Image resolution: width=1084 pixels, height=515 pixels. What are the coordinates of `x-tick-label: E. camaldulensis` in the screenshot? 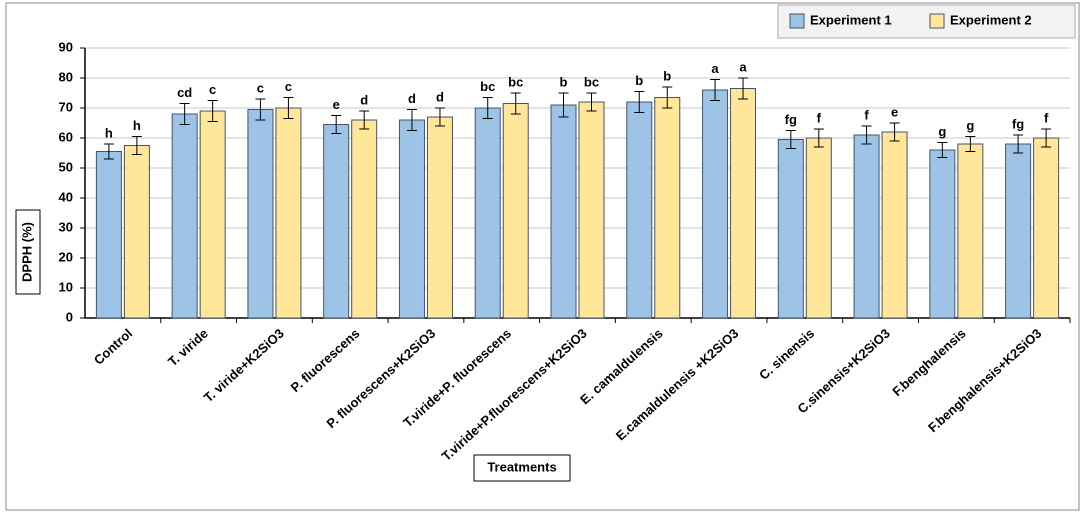 It's located at (621, 367).